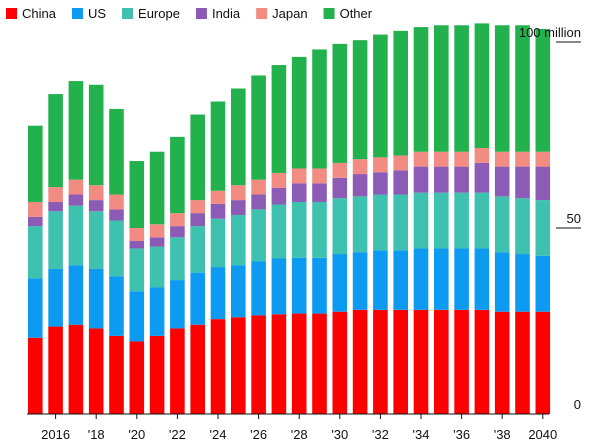 This screenshot has width=611, height=447. I want to click on bar-other-2032, so click(380, 96).